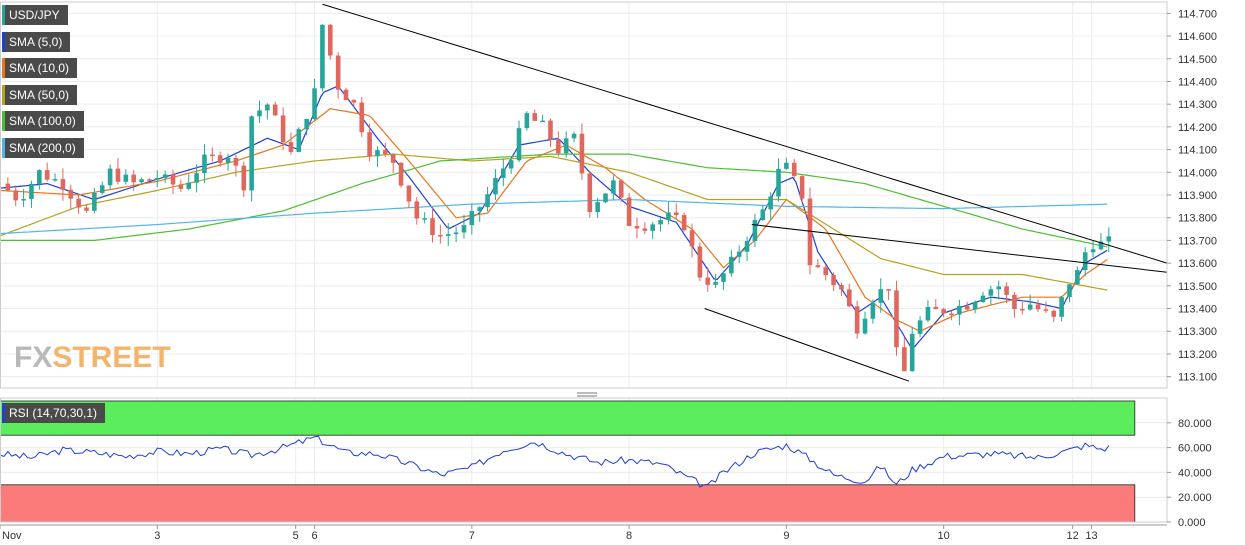 The image size is (1245, 545). What do you see at coordinates (1189, 473) in the screenshot?
I see `rsi-axis: 80.000 60.000 40.000 20.000 0.000` at bounding box center [1189, 473].